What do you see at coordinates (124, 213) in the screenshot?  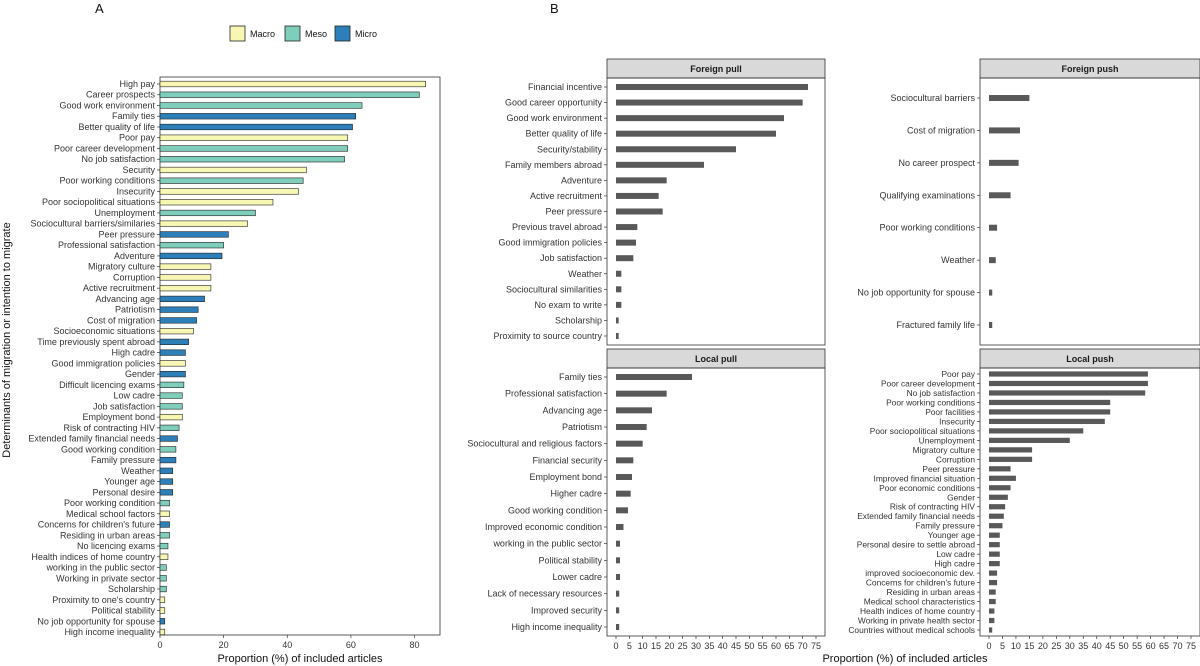 I see `y-tick-label: Unemployment` at bounding box center [124, 213].